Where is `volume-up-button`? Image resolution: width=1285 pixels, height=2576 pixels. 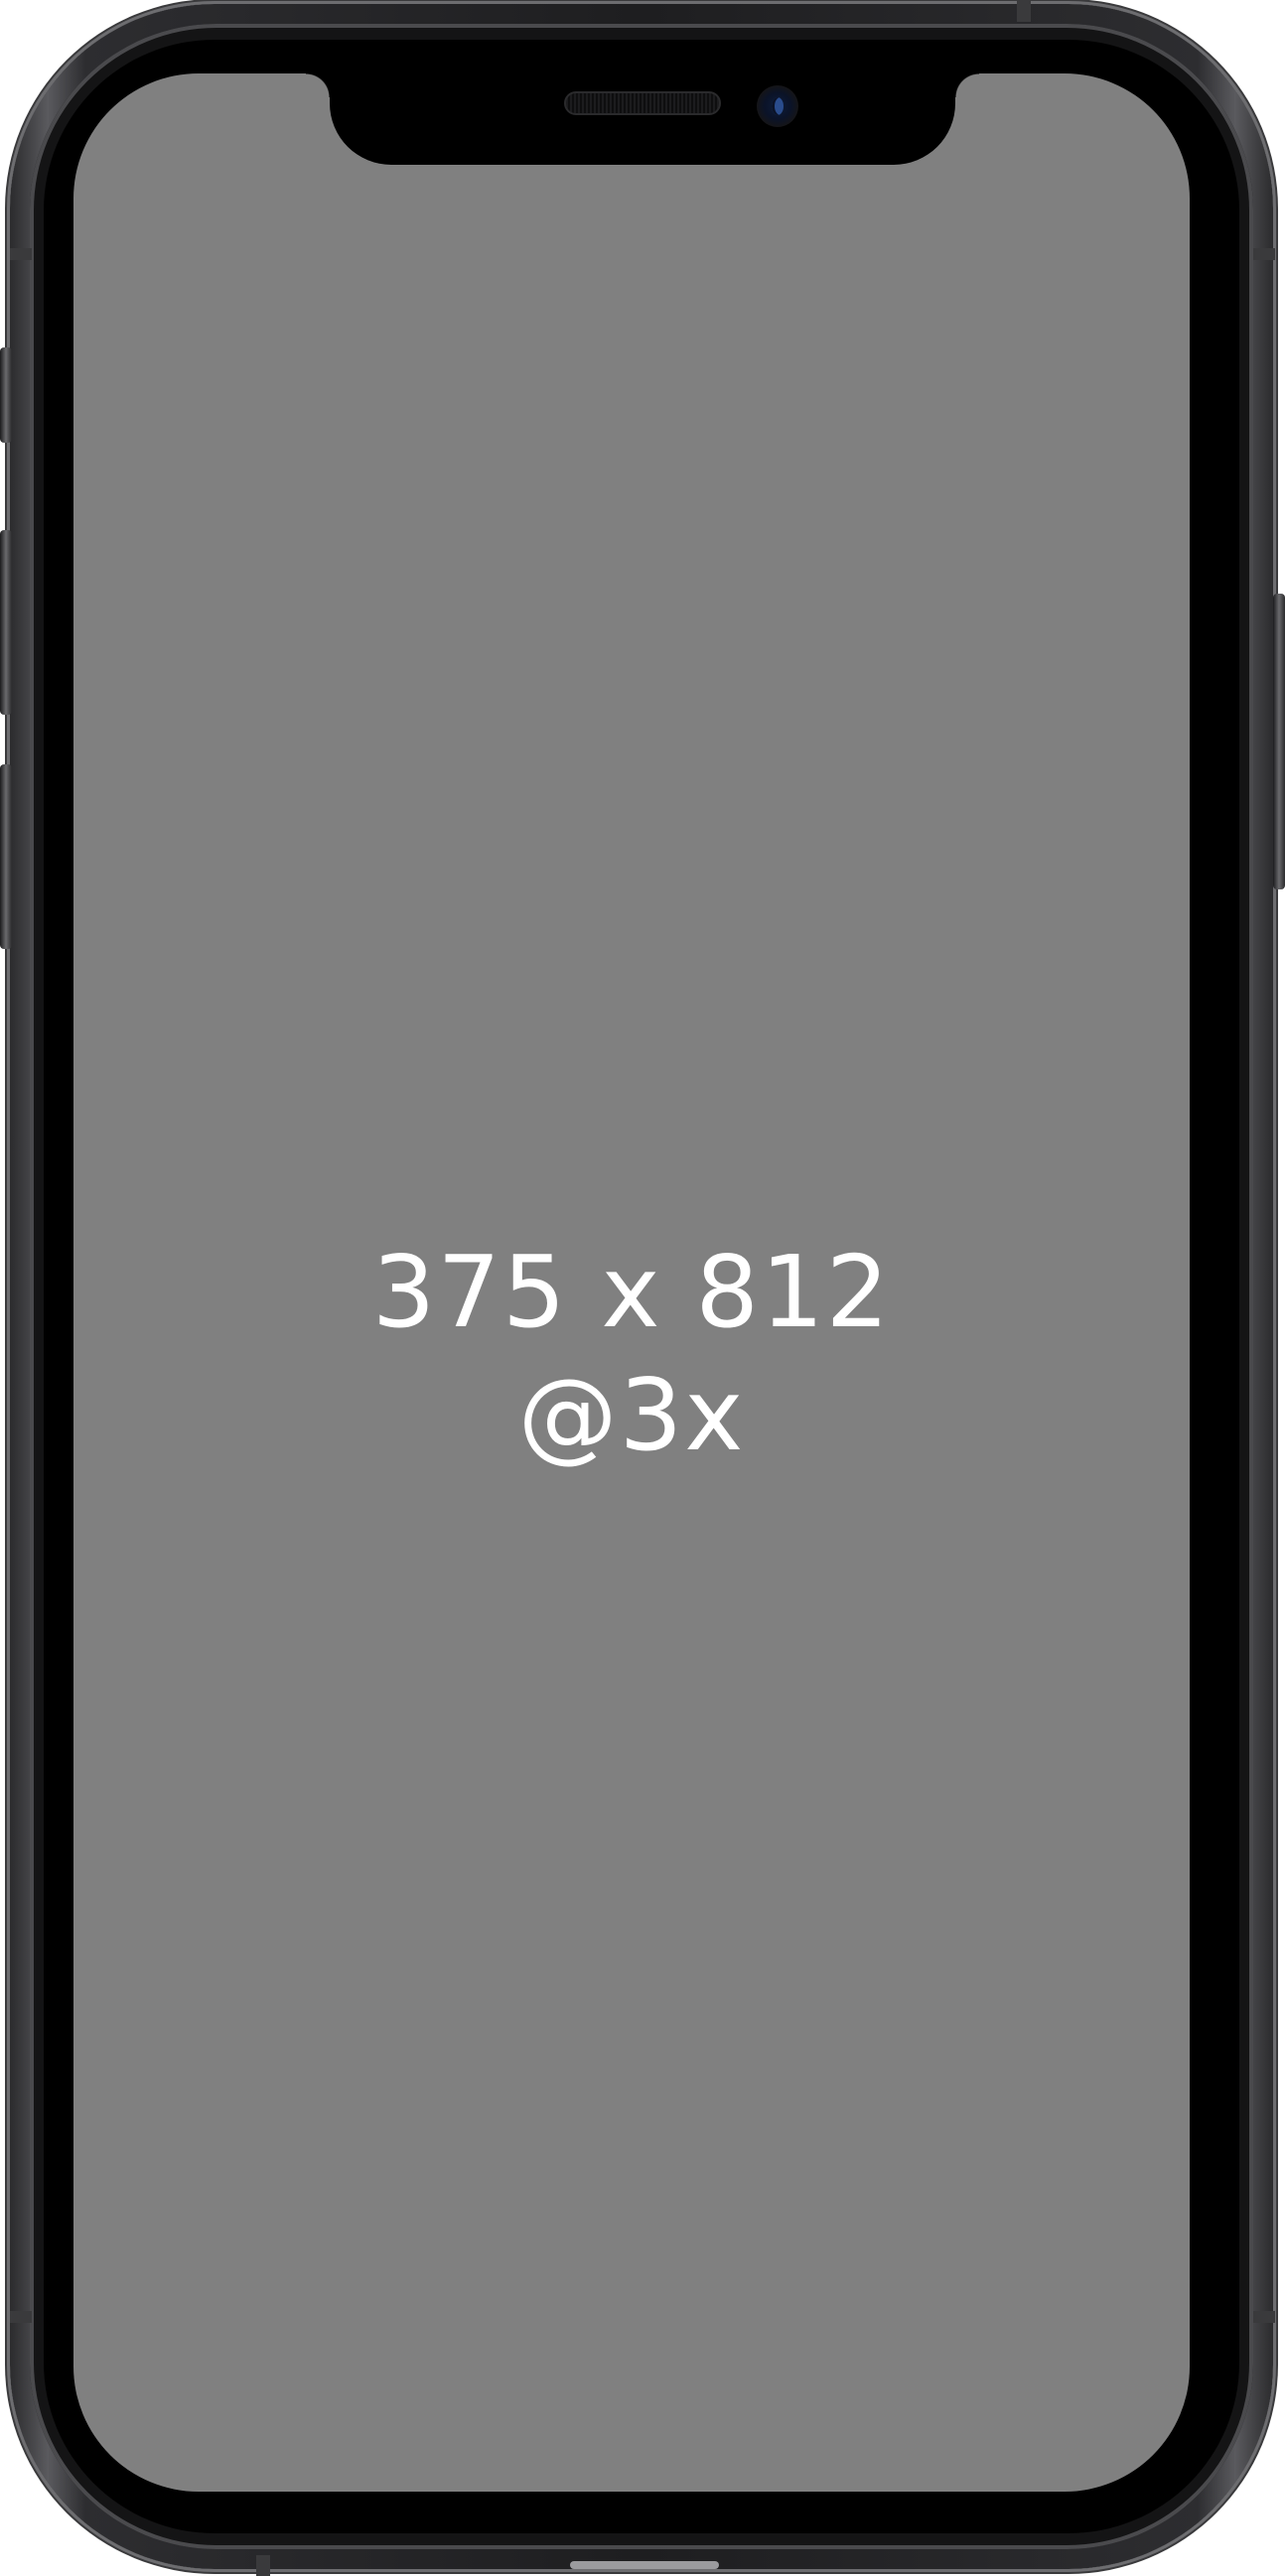
volume-up-button is located at coordinates (6, 623).